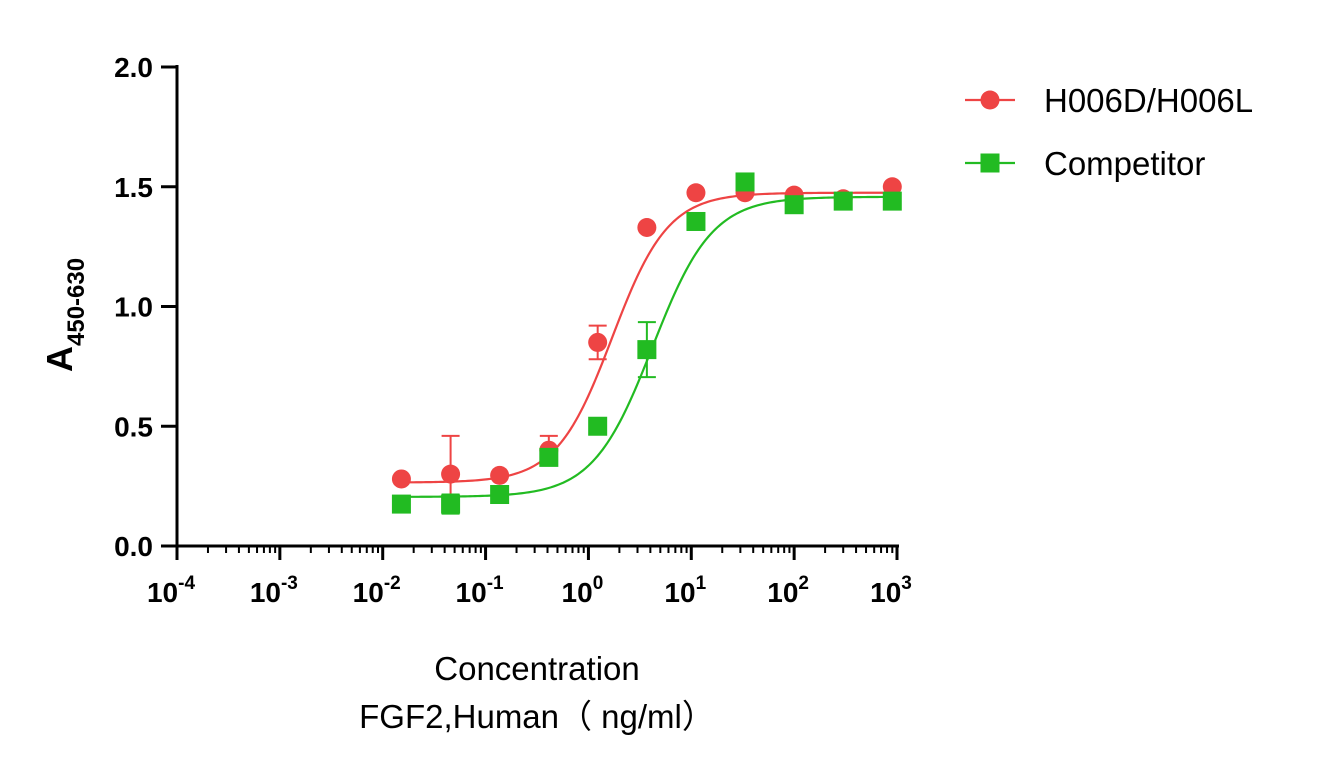 The image size is (1323, 769). What do you see at coordinates (537, 716) in the screenshot?
I see `x-axis-title-line2: FGF2,Human（ ng/ml）` at bounding box center [537, 716].